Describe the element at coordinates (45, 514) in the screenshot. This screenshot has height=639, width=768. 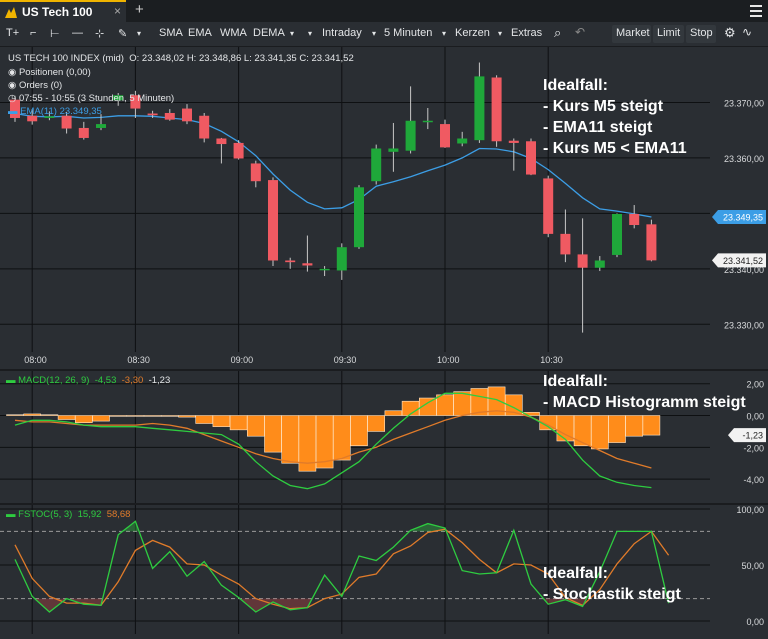
I see `stoch-legend-label: FSTOC(5, 3)` at that location.